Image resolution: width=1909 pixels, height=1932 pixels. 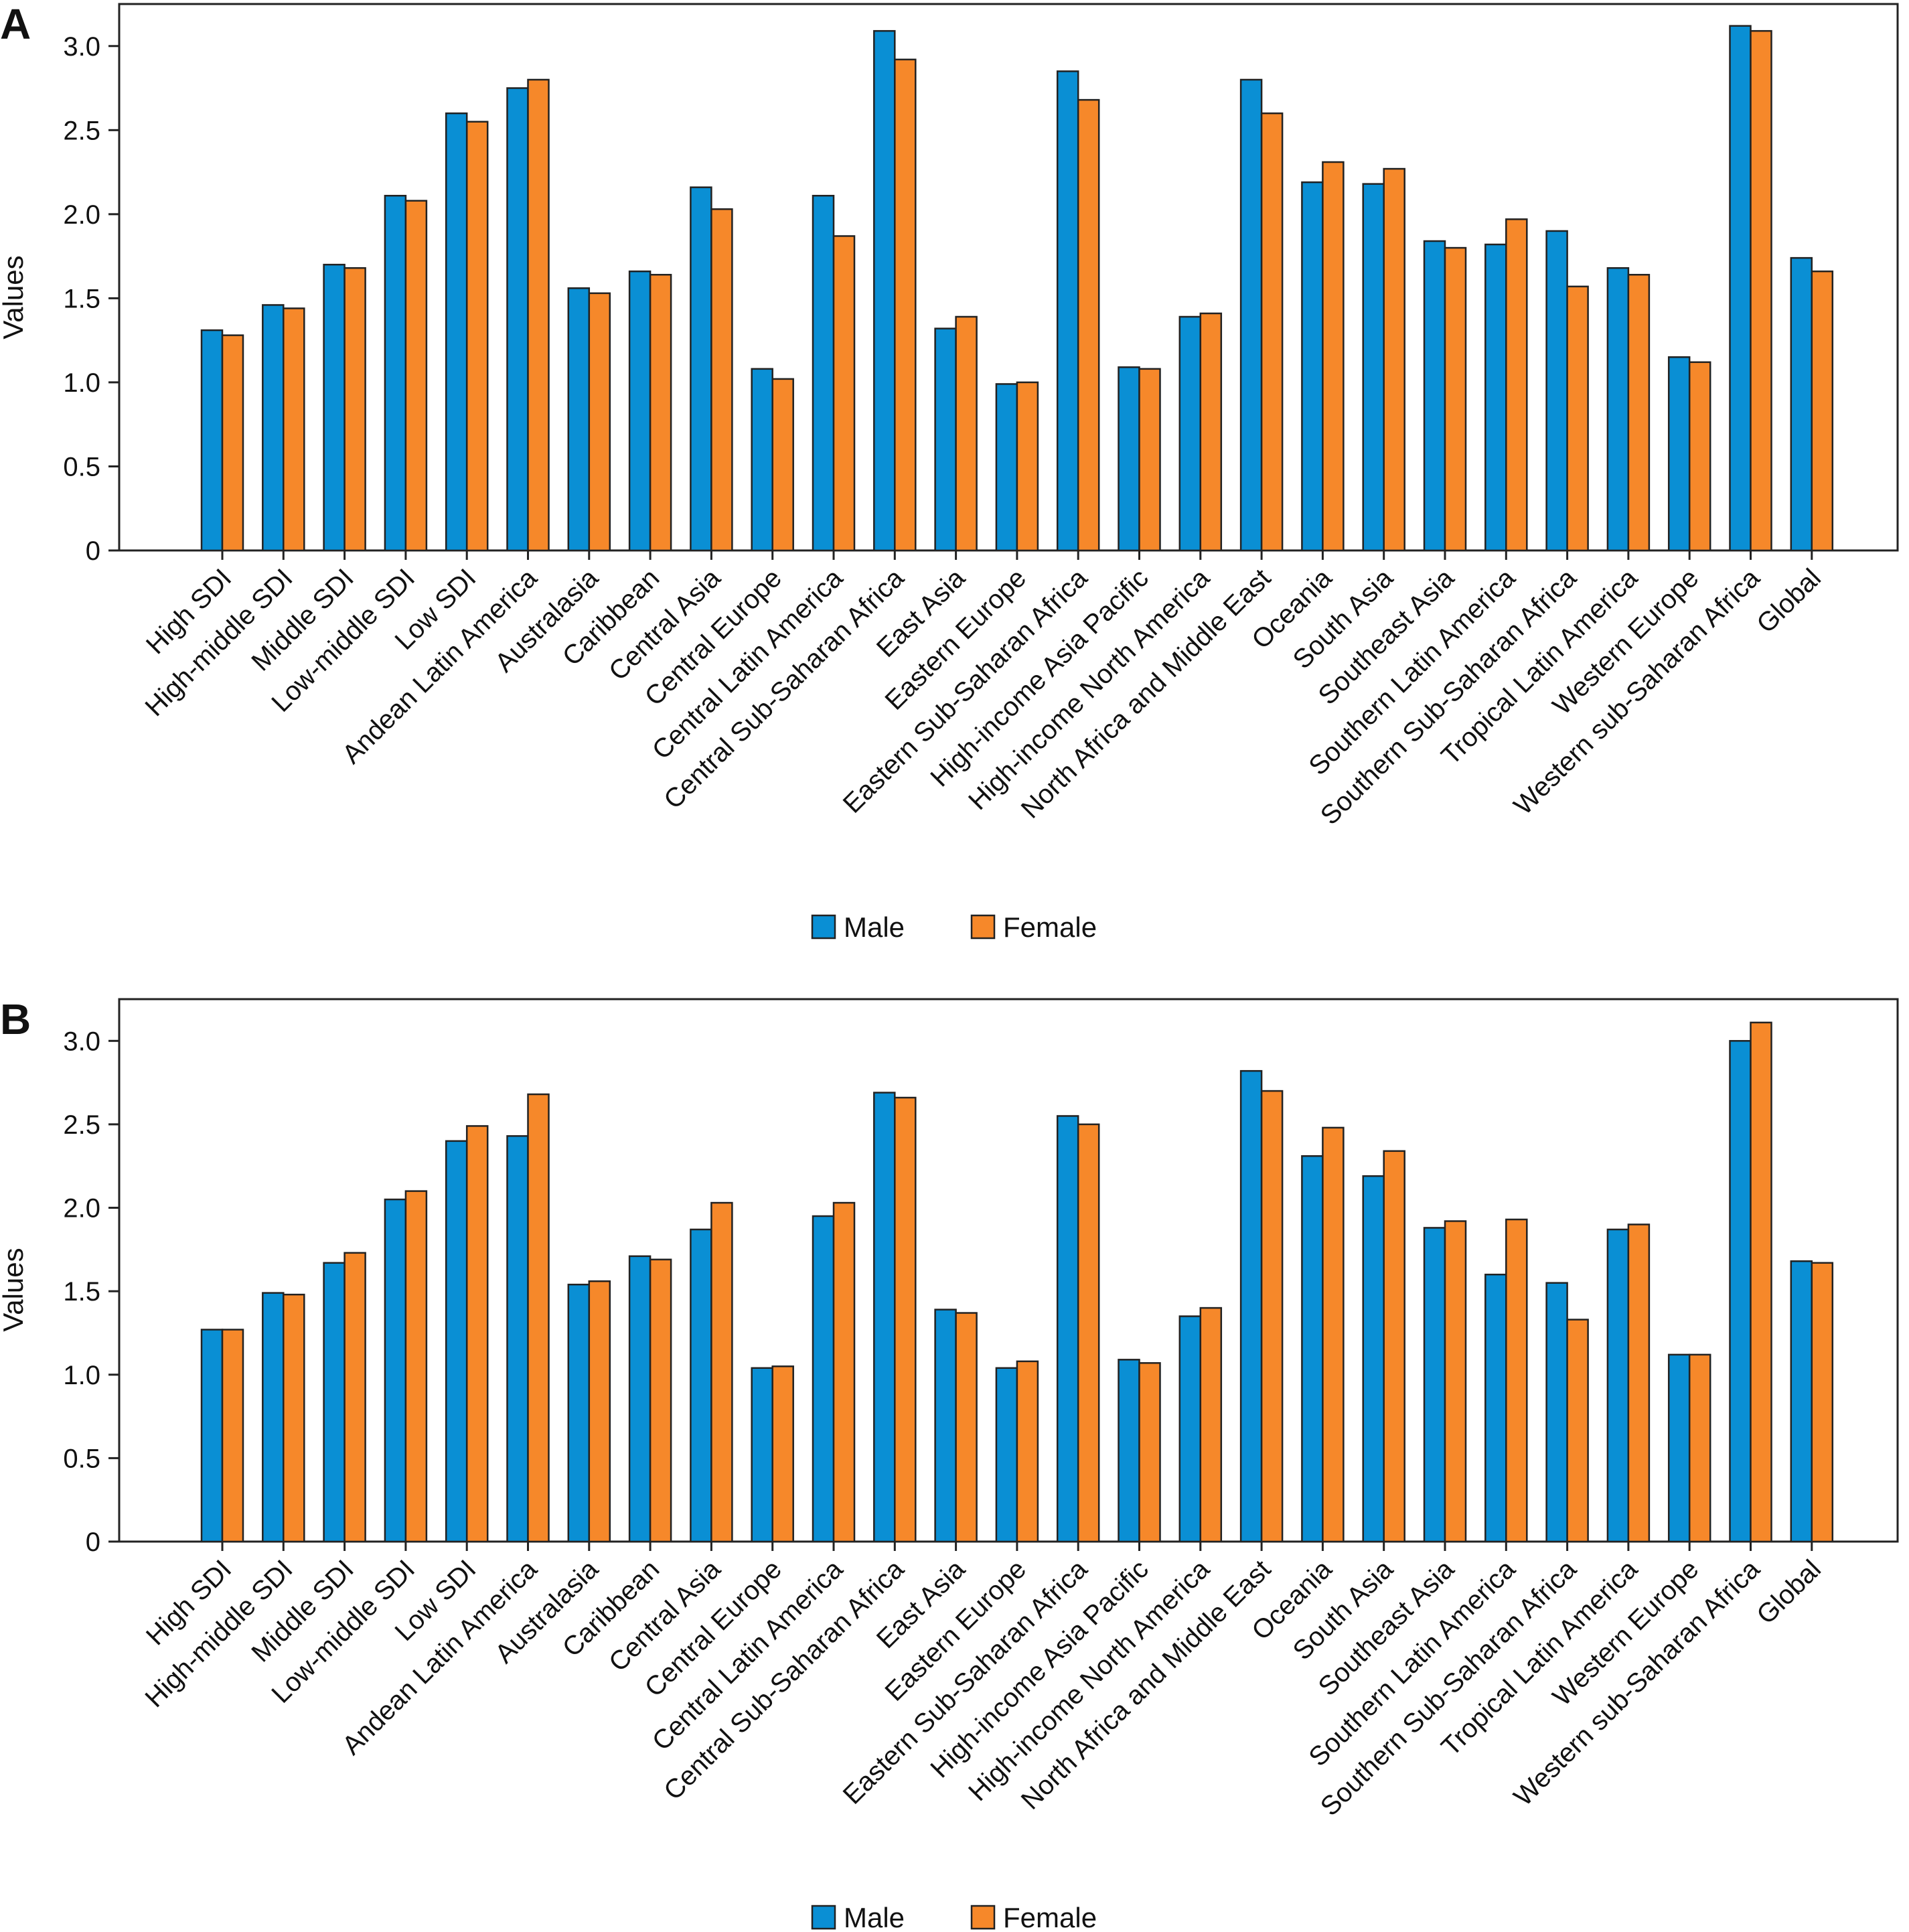 What do you see at coordinates (1211, 432) in the screenshot?
I see `bar-female-high-income-north-america-a` at bounding box center [1211, 432].